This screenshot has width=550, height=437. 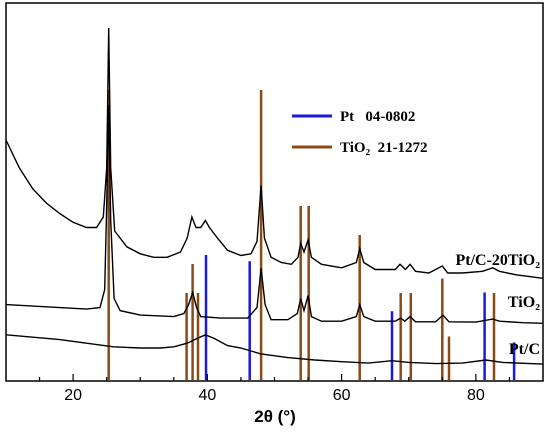 What do you see at coordinates (275, 416) in the screenshot?
I see `x-axis-title: 2θ (°)` at bounding box center [275, 416].